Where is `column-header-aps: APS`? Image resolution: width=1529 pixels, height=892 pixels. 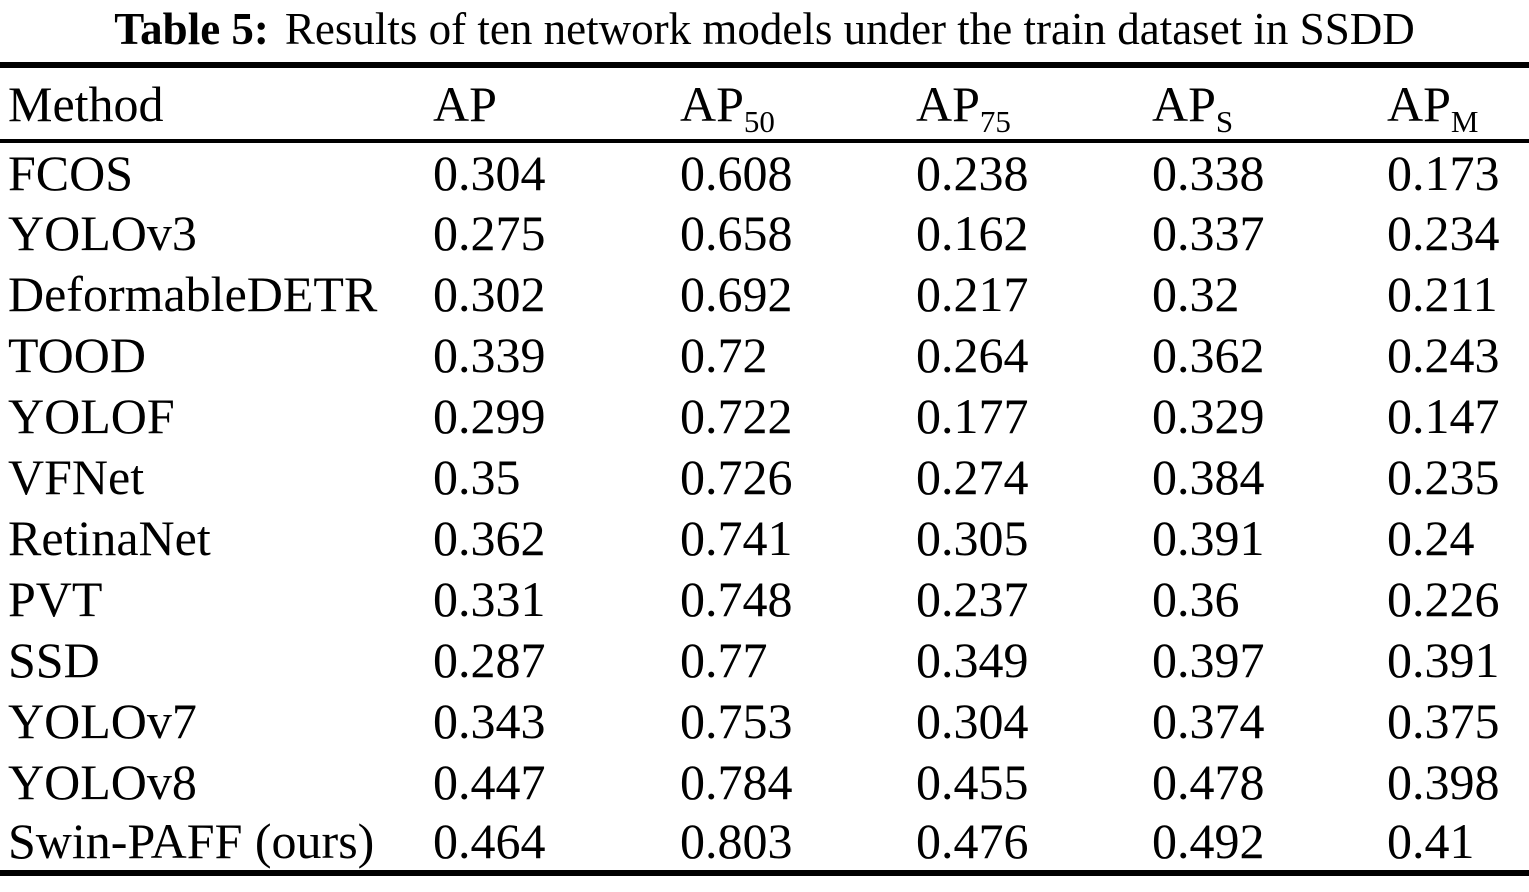 column-header-aps: APS is located at coordinates (1269, 103).